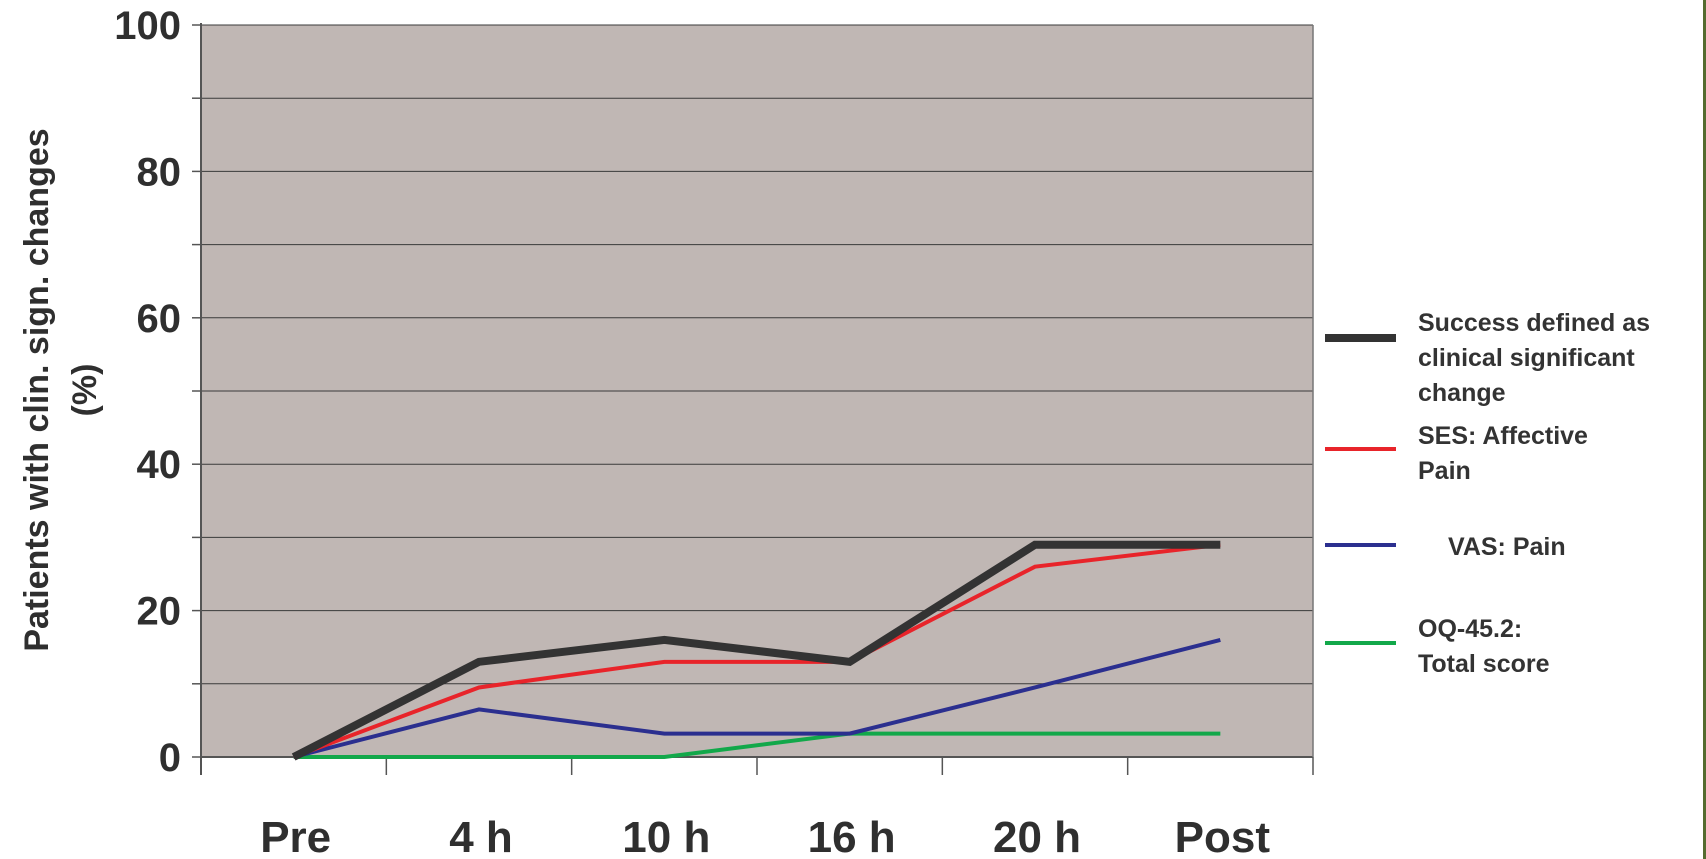  What do you see at coordinates (159, 172) in the screenshot?
I see `y-tick-label: 80` at bounding box center [159, 172].